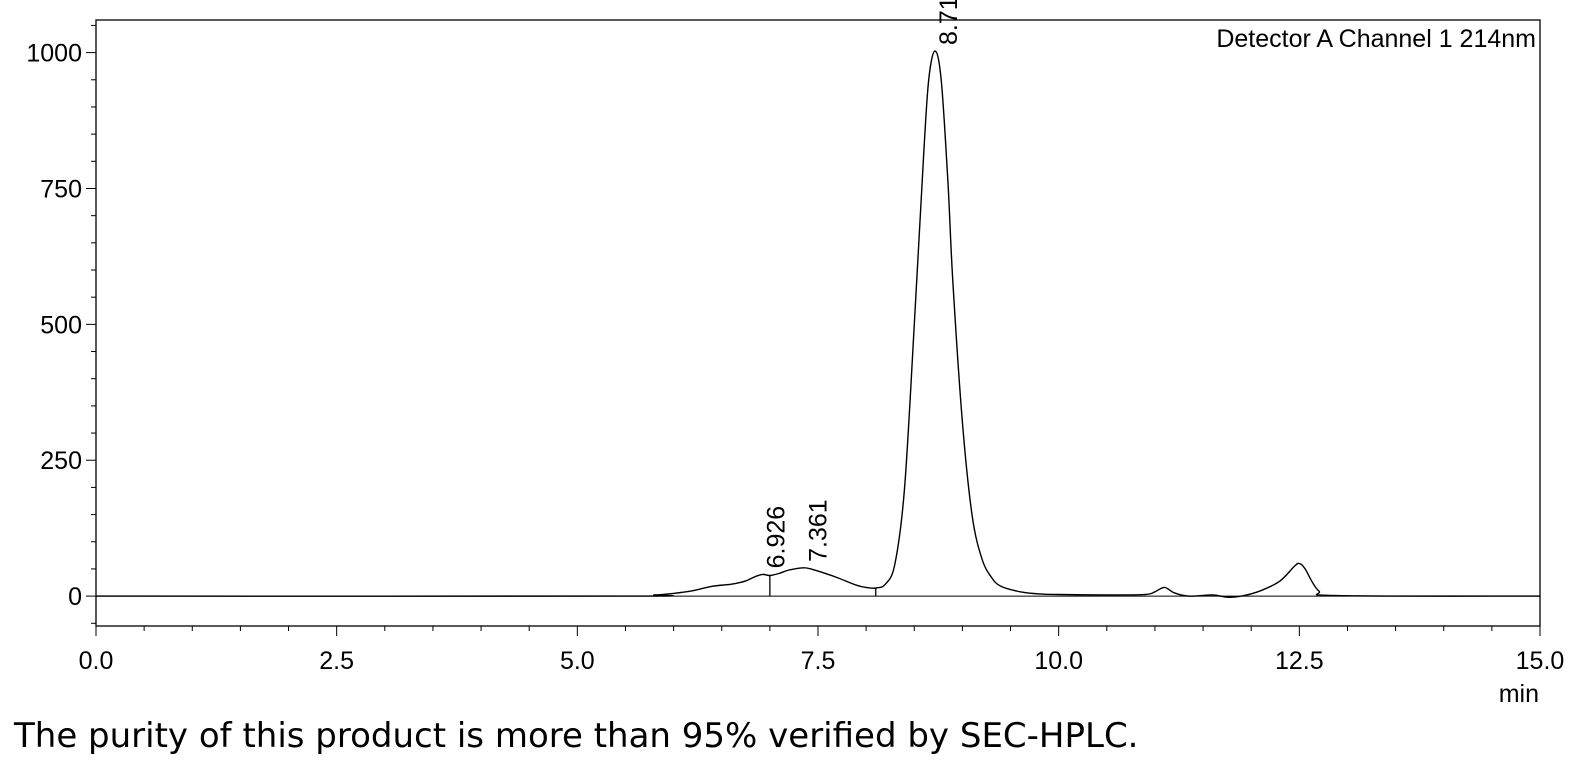 The width and height of the screenshot is (1571, 777). I want to click on y-tick-label: 500, so click(61, 325).